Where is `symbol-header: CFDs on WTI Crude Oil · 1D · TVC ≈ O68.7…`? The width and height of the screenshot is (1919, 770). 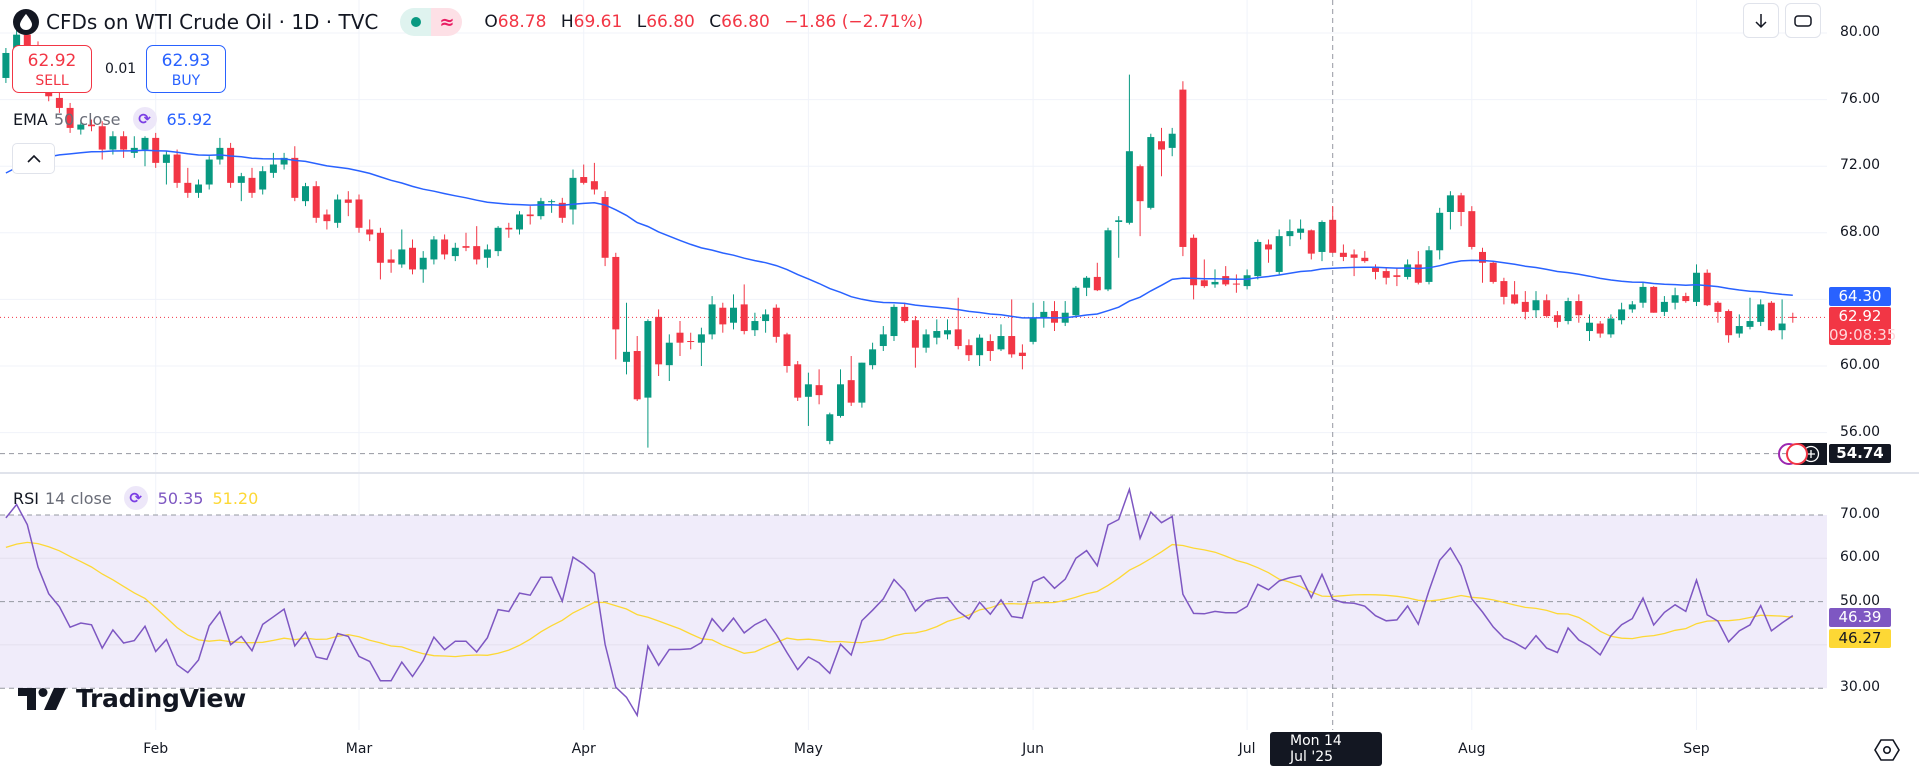 symbol-header: CFDs on WTI Crude Oil · 1D · TVC ≈ O68.7… is located at coordinates (472, 22).